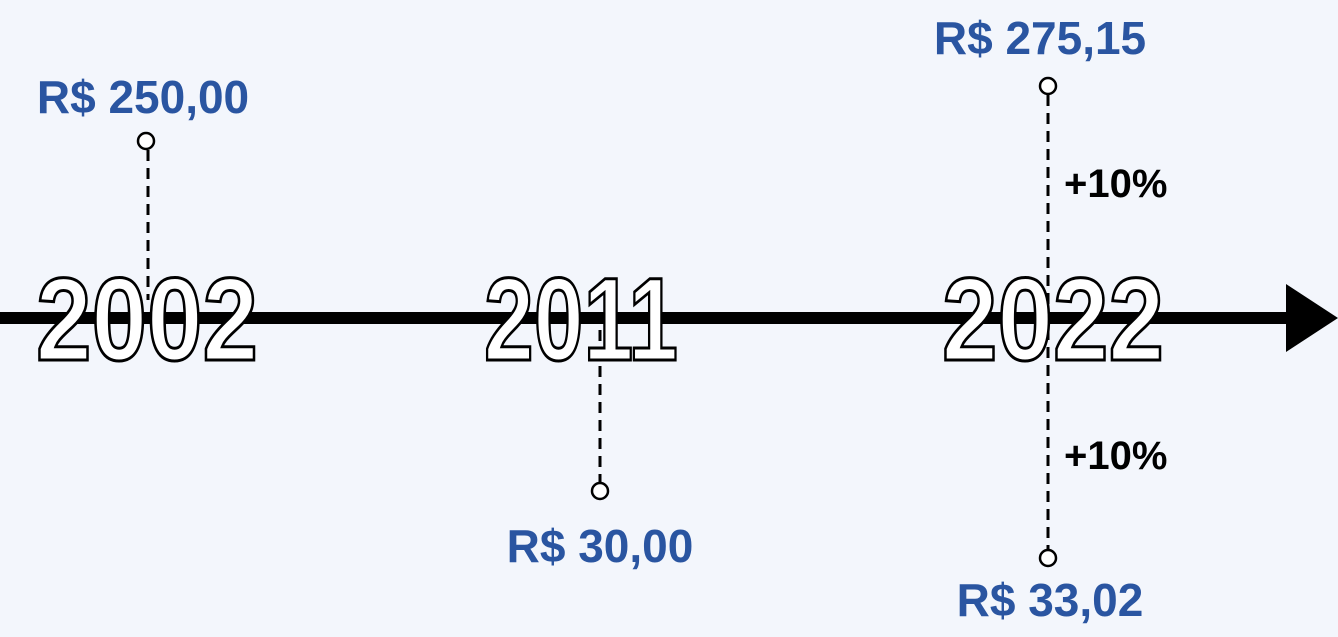 Image resolution: width=1338 pixels, height=637 pixels. What do you see at coordinates (1050, 600) in the screenshot?
I see `price-label: R$ 33,02` at bounding box center [1050, 600].